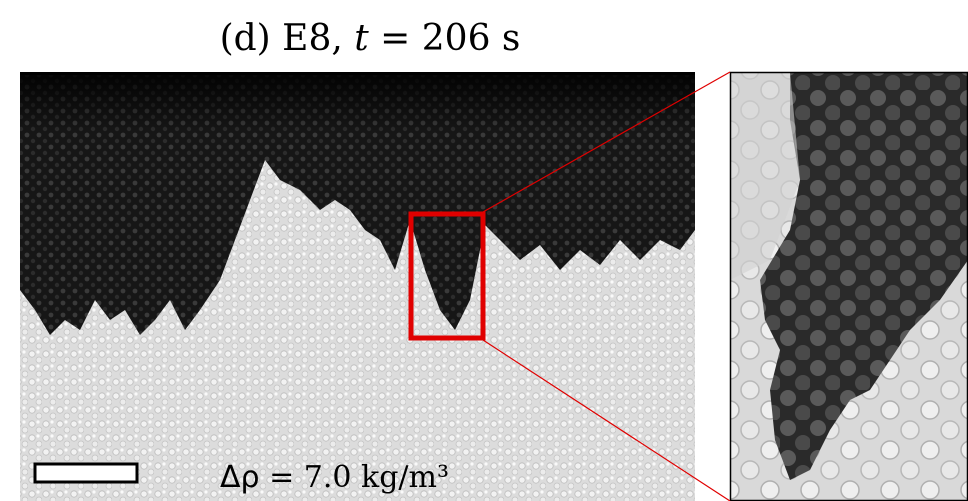 This screenshot has width=968, height=501. Describe the element at coordinates (86, 473) in the screenshot. I see `scale-bar` at that location.